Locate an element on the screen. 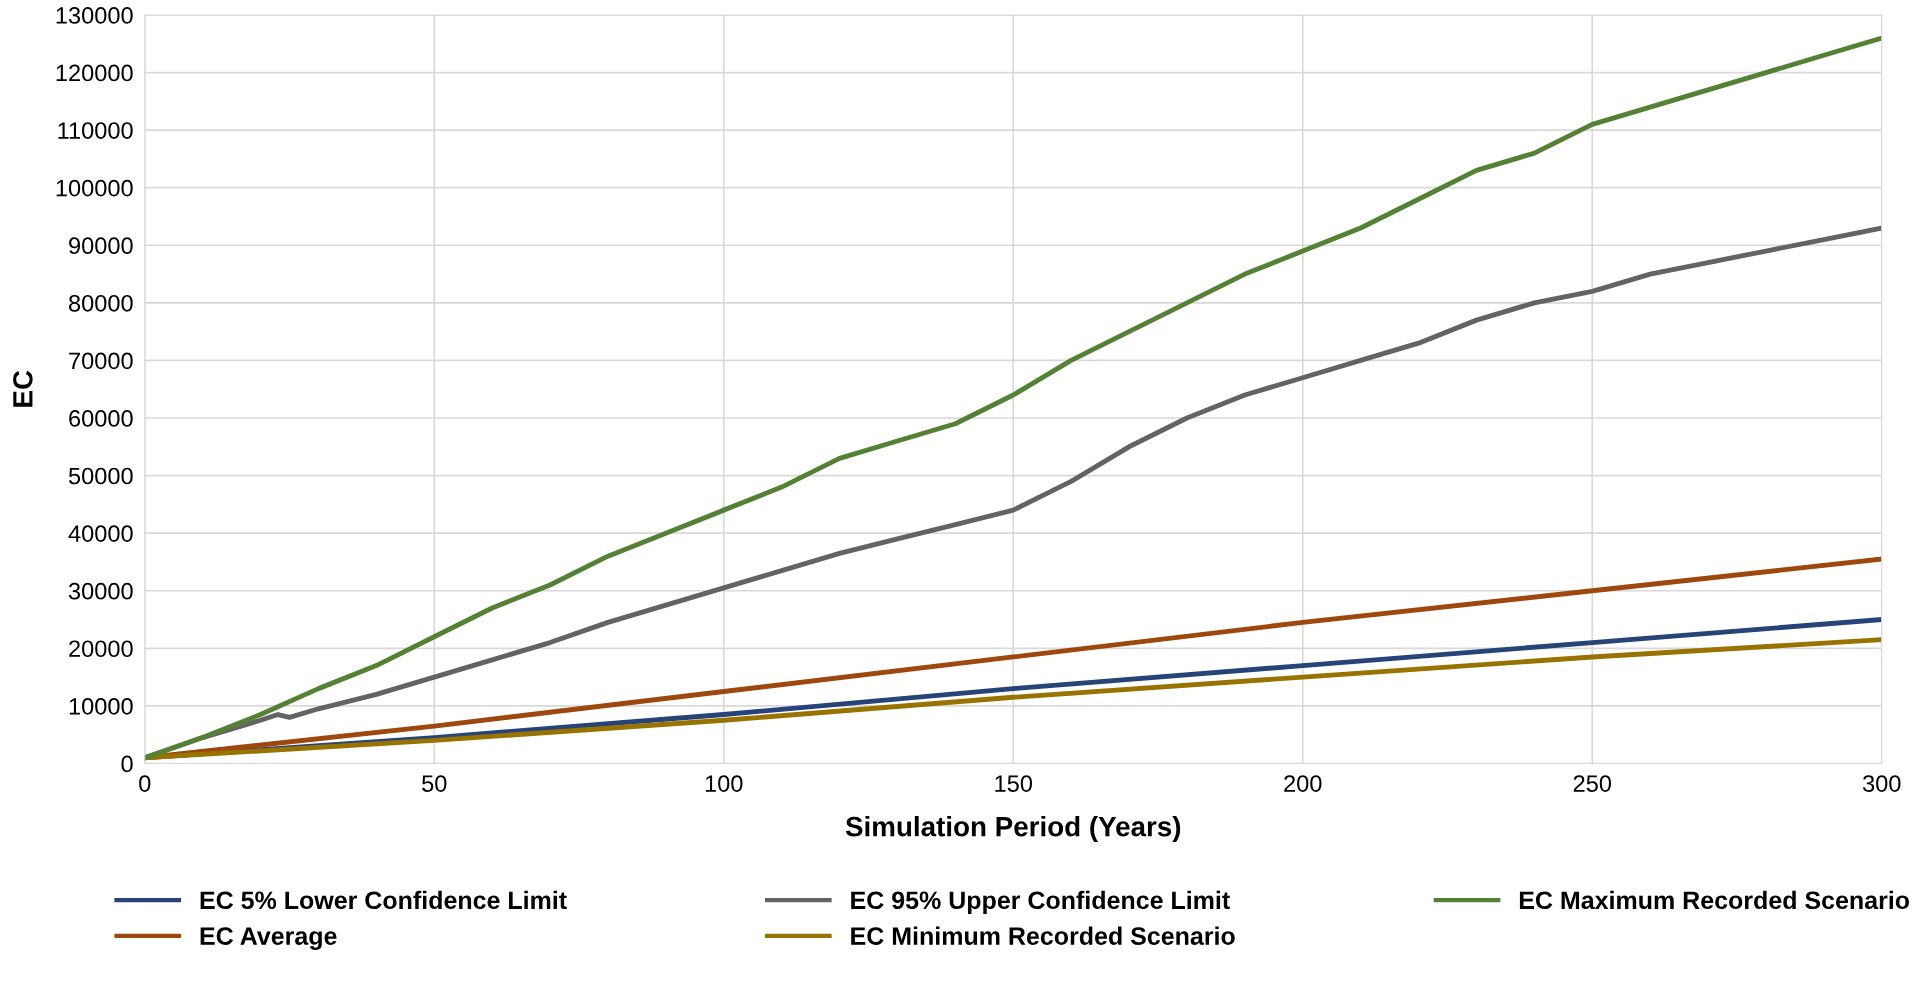 The width and height of the screenshot is (1930, 998). x-tick-label: 100 is located at coordinates (724, 783).